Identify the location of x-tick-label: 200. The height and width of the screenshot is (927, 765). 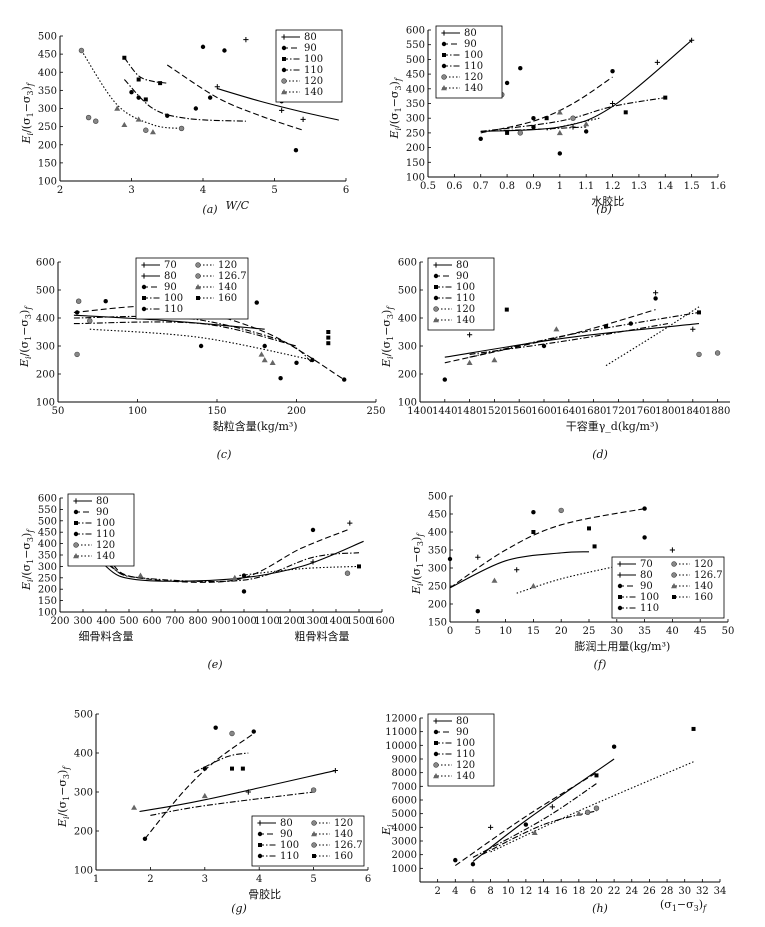
(296, 411).